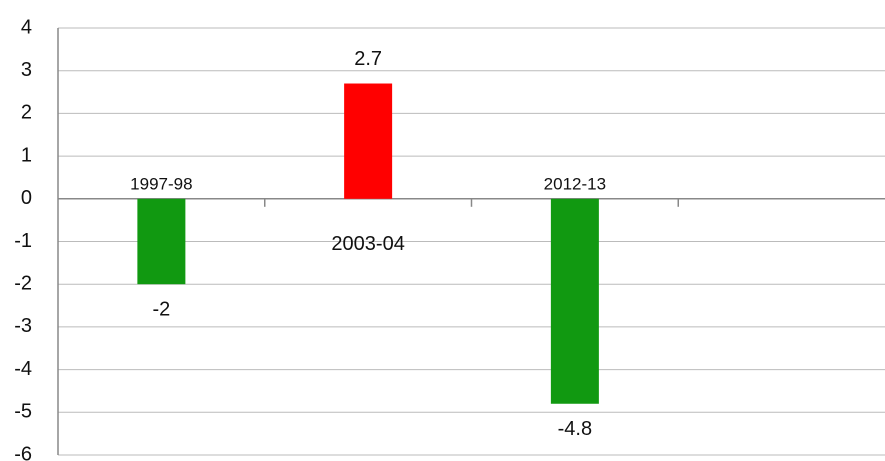 This screenshot has width=885, height=461. I want to click on value-label: -4.8, so click(575, 429).